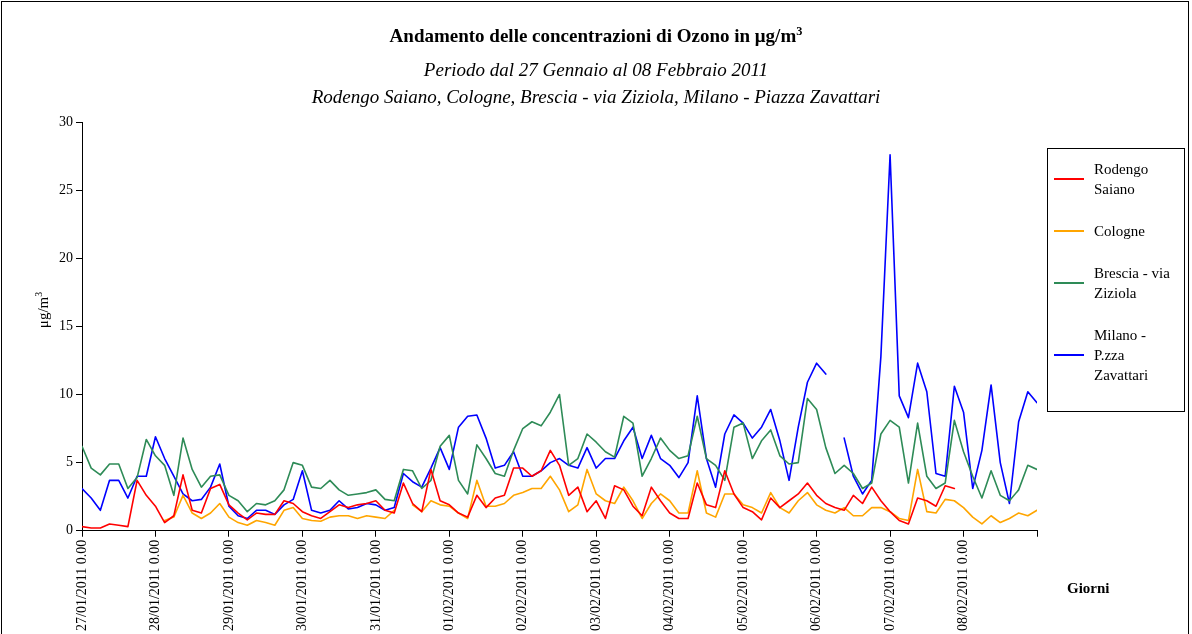 This screenshot has height=634, width=1192. What do you see at coordinates (596, 36) in the screenshot?
I see `chart-title: Andamento delle concentrazioni di Ozono in μg/m$^{3}$` at bounding box center [596, 36].